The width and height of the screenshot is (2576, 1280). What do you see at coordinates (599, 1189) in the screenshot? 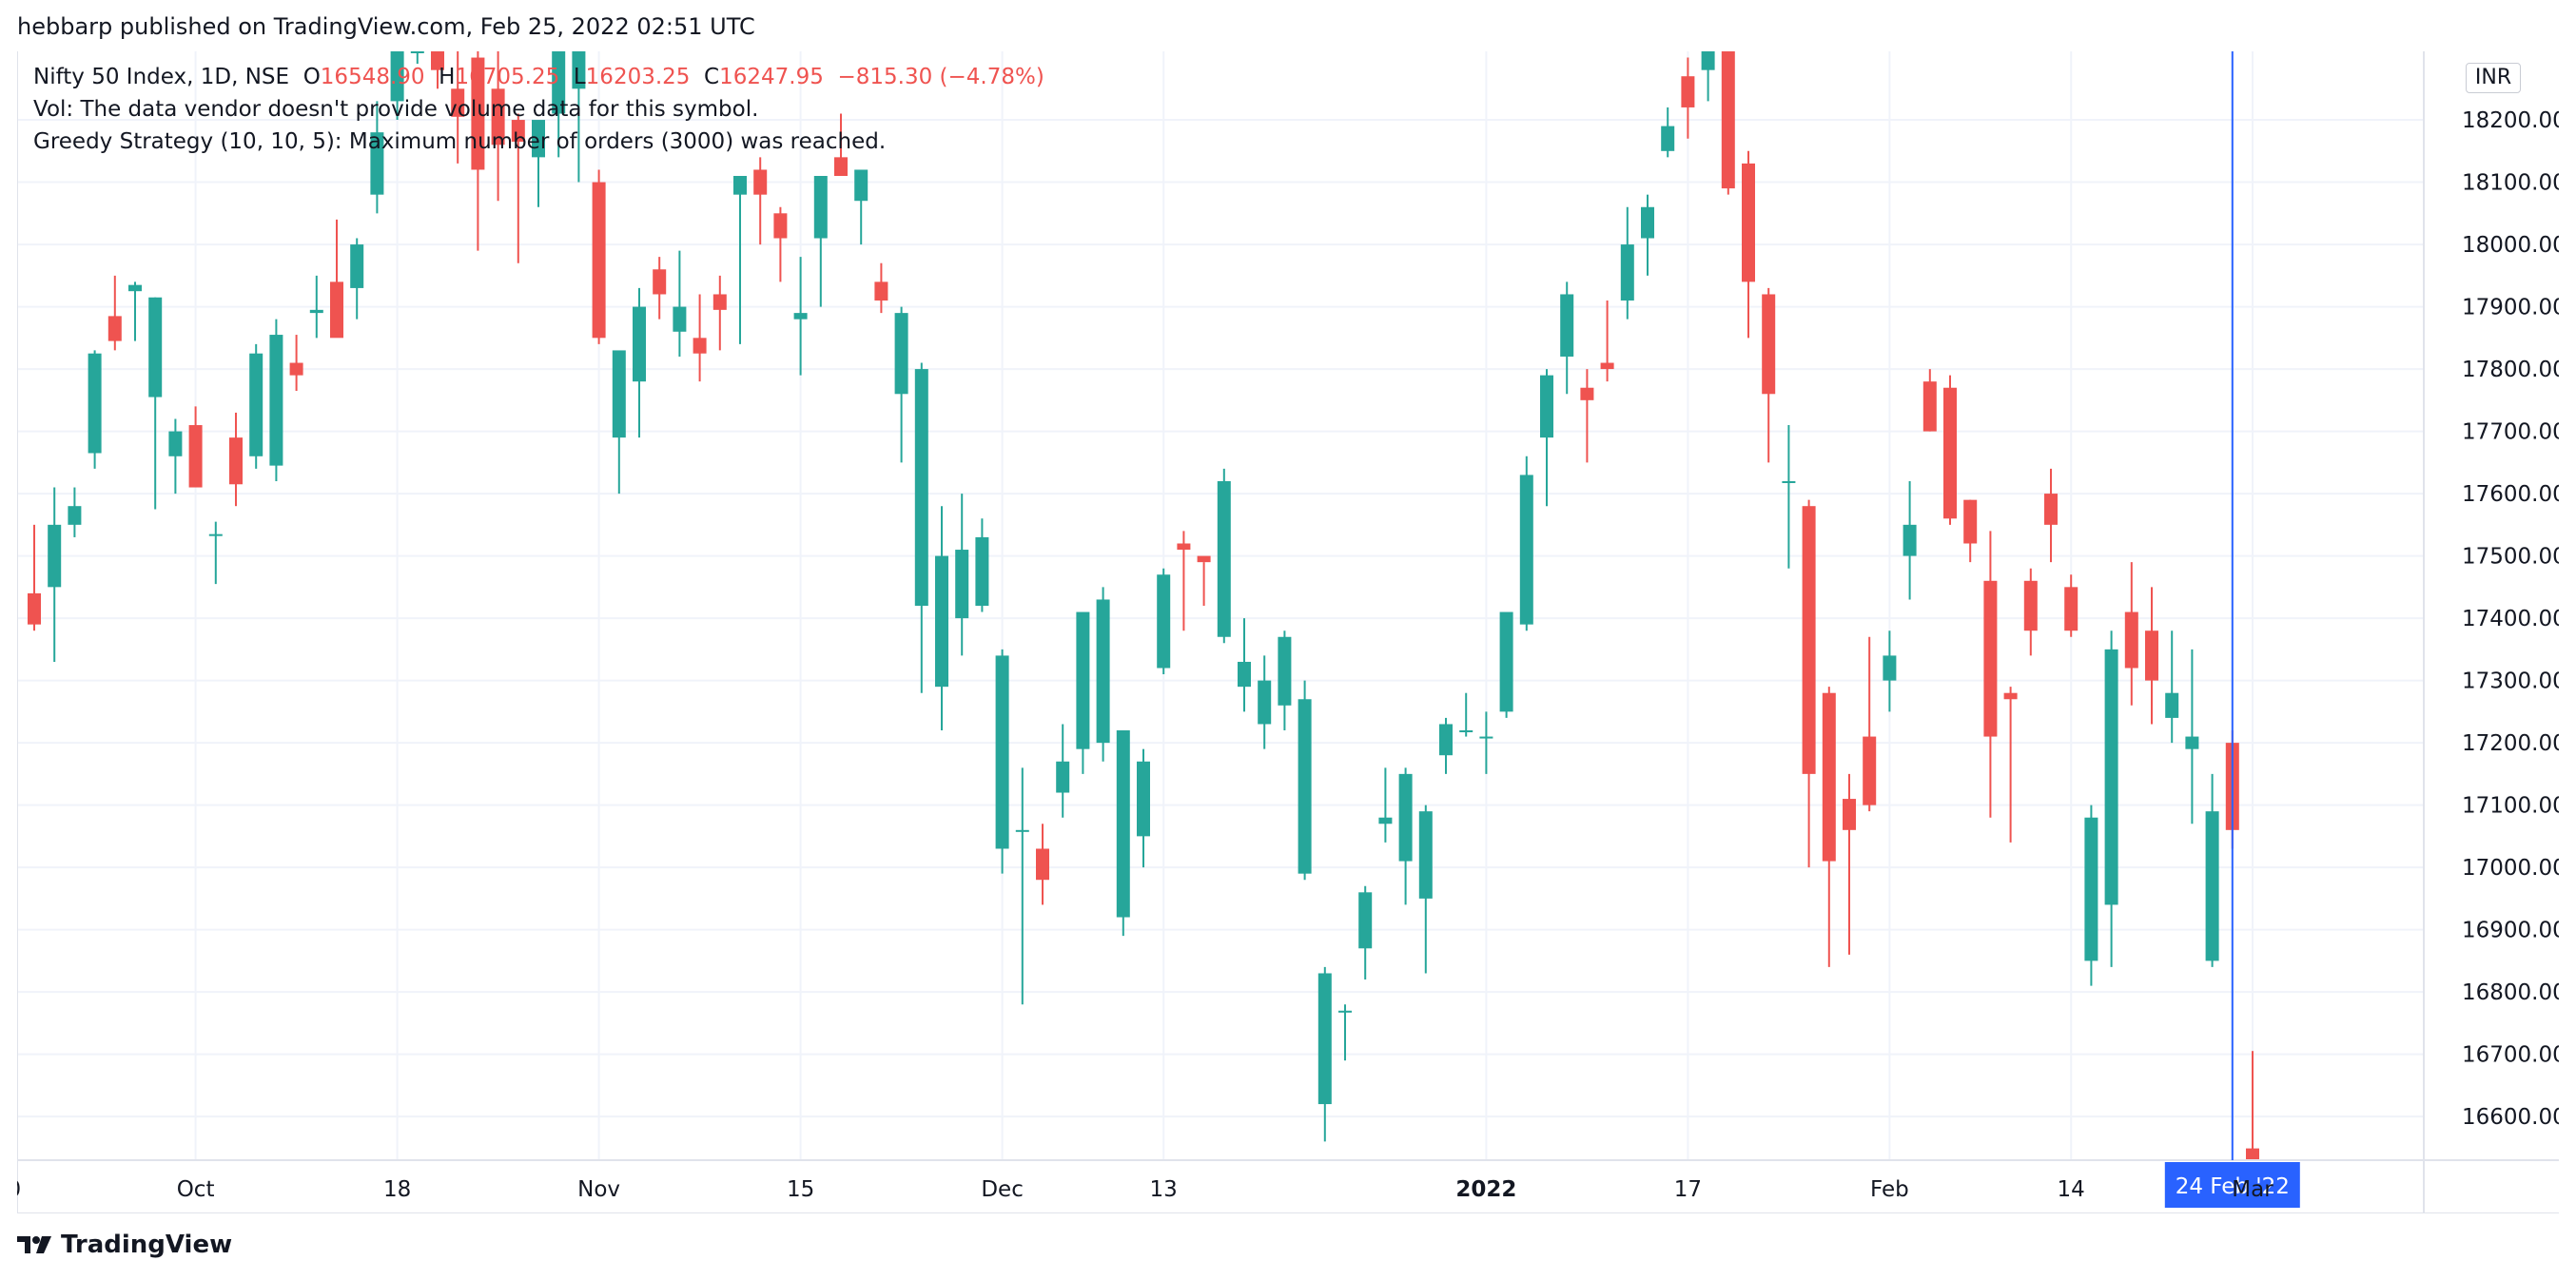
I see `time-tick-label: Nov` at bounding box center [599, 1189].